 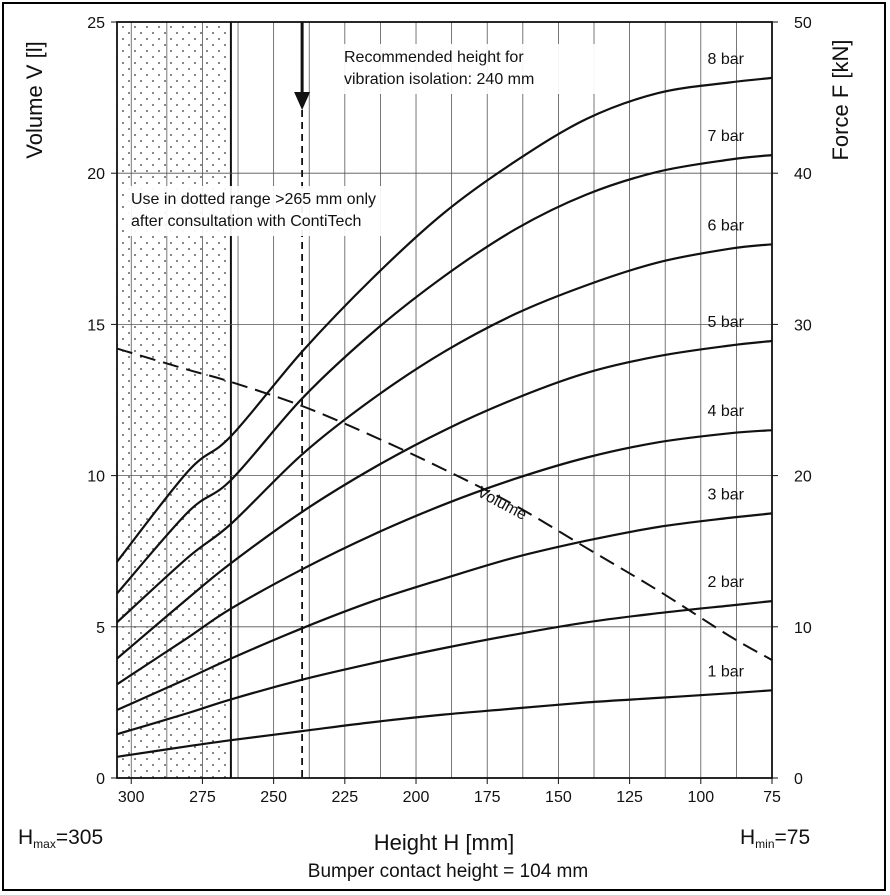 What do you see at coordinates (558, 797) in the screenshot?
I see `x-tick-label: 150` at bounding box center [558, 797].